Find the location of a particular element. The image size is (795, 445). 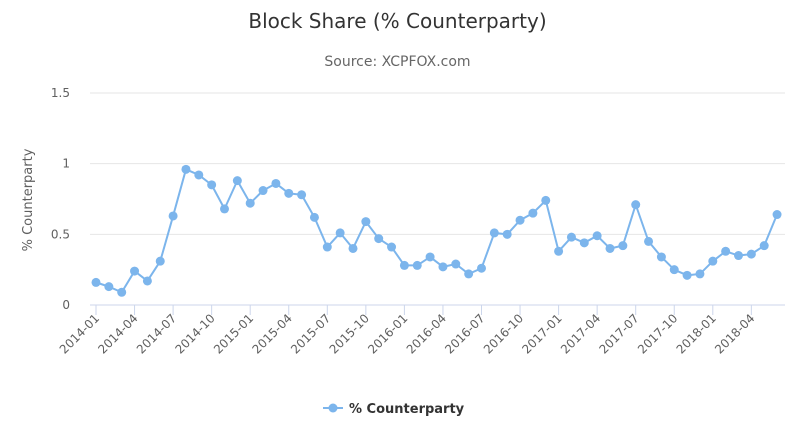

y-axis-tick-labels: 0 0.5 1 1.5 is located at coordinates (60, 199).